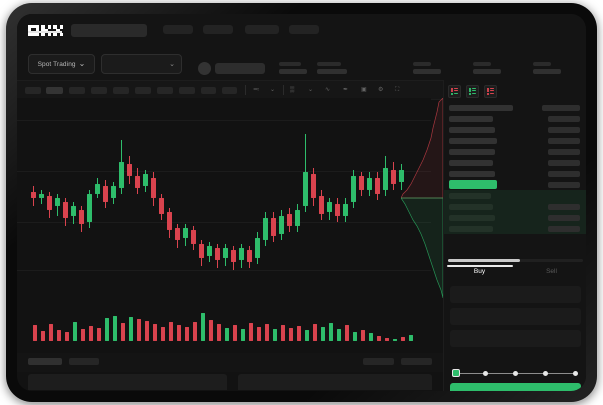 The image size is (603, 405). What do you see at coordinates (490, 91) in the screenshot?
I see `orderbook-mode-asks` at bounding box center [490, 91].